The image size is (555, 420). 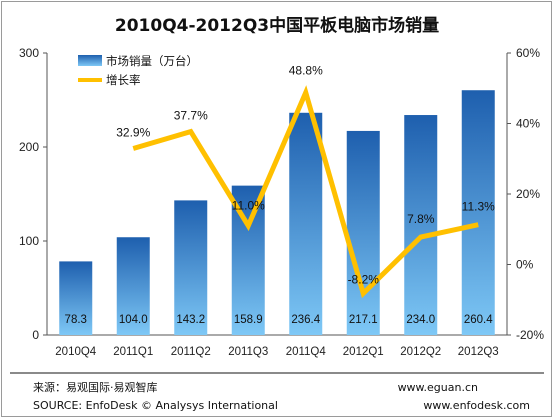 What do you see at coordinates (138, 70) in the screenshot?
I see `legend: 市场销量（万台） 增长率` at bounding box center [138, 70].